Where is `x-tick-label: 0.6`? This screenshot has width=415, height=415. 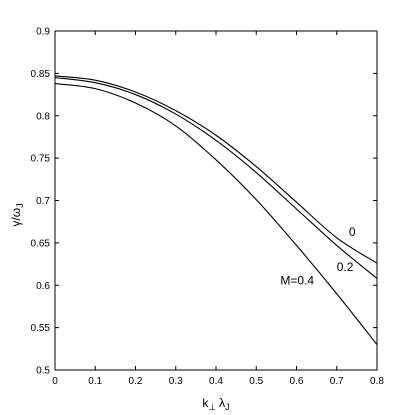
x-tick-label: 0.6 is located at coordinates (297, 381).